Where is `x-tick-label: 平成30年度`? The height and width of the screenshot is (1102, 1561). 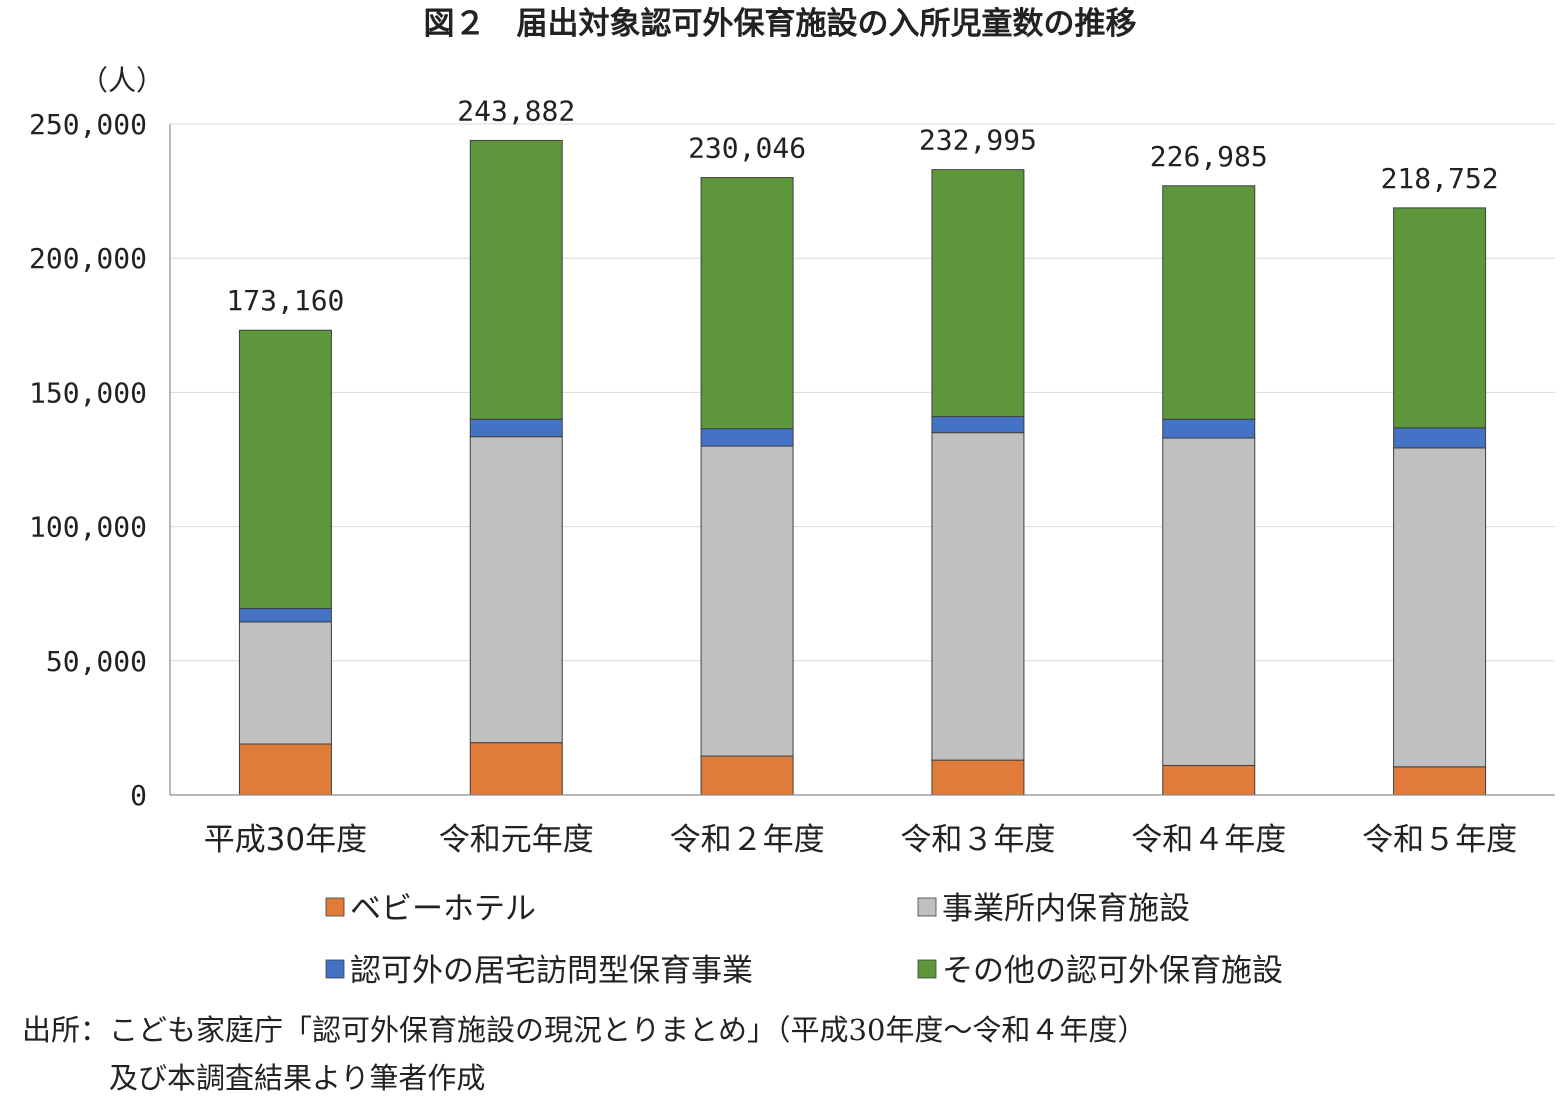
x-tick-label: 平成30年度 is located at coordinates (285, 840).